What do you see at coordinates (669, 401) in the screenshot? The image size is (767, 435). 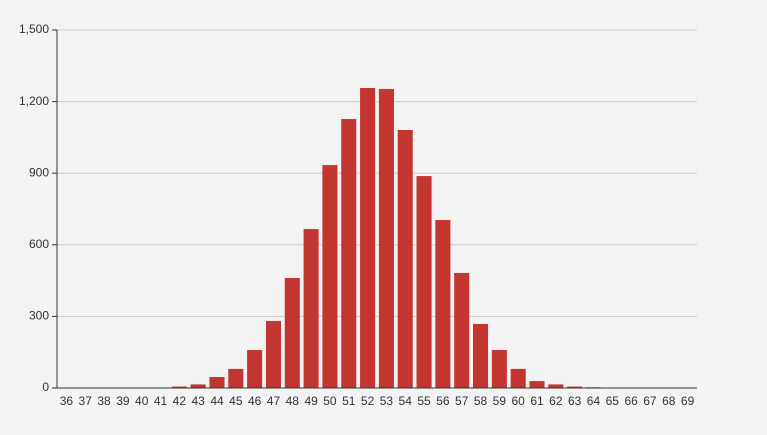 I see `x-tick-label: 68` at bounding box center [669, 401].